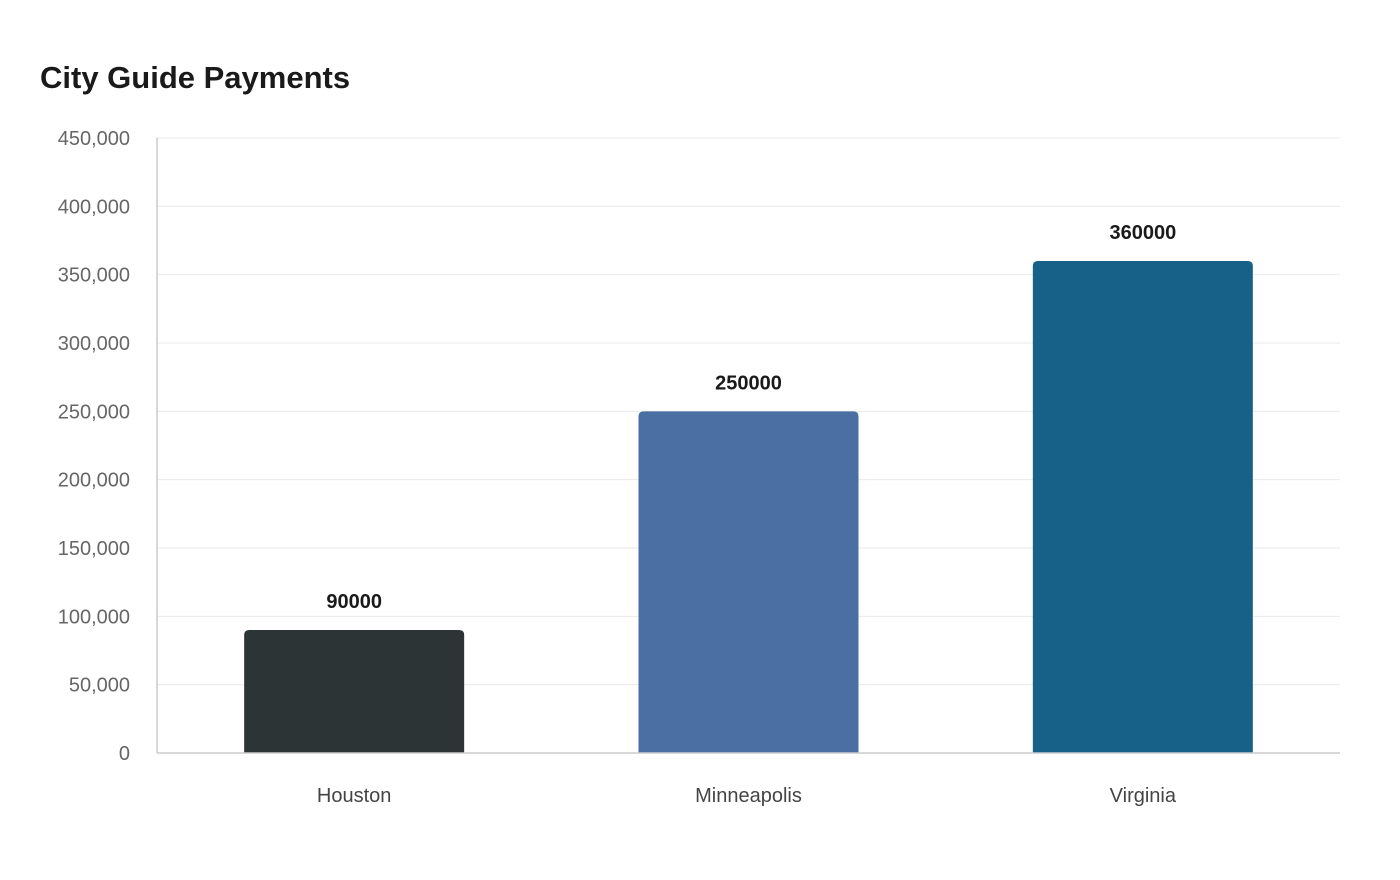 This screenshot has width=1400, height=880. Describe the element at coordinates (1143, 796) in the screenshot. I see `x-category-label: Virginia` at that location.